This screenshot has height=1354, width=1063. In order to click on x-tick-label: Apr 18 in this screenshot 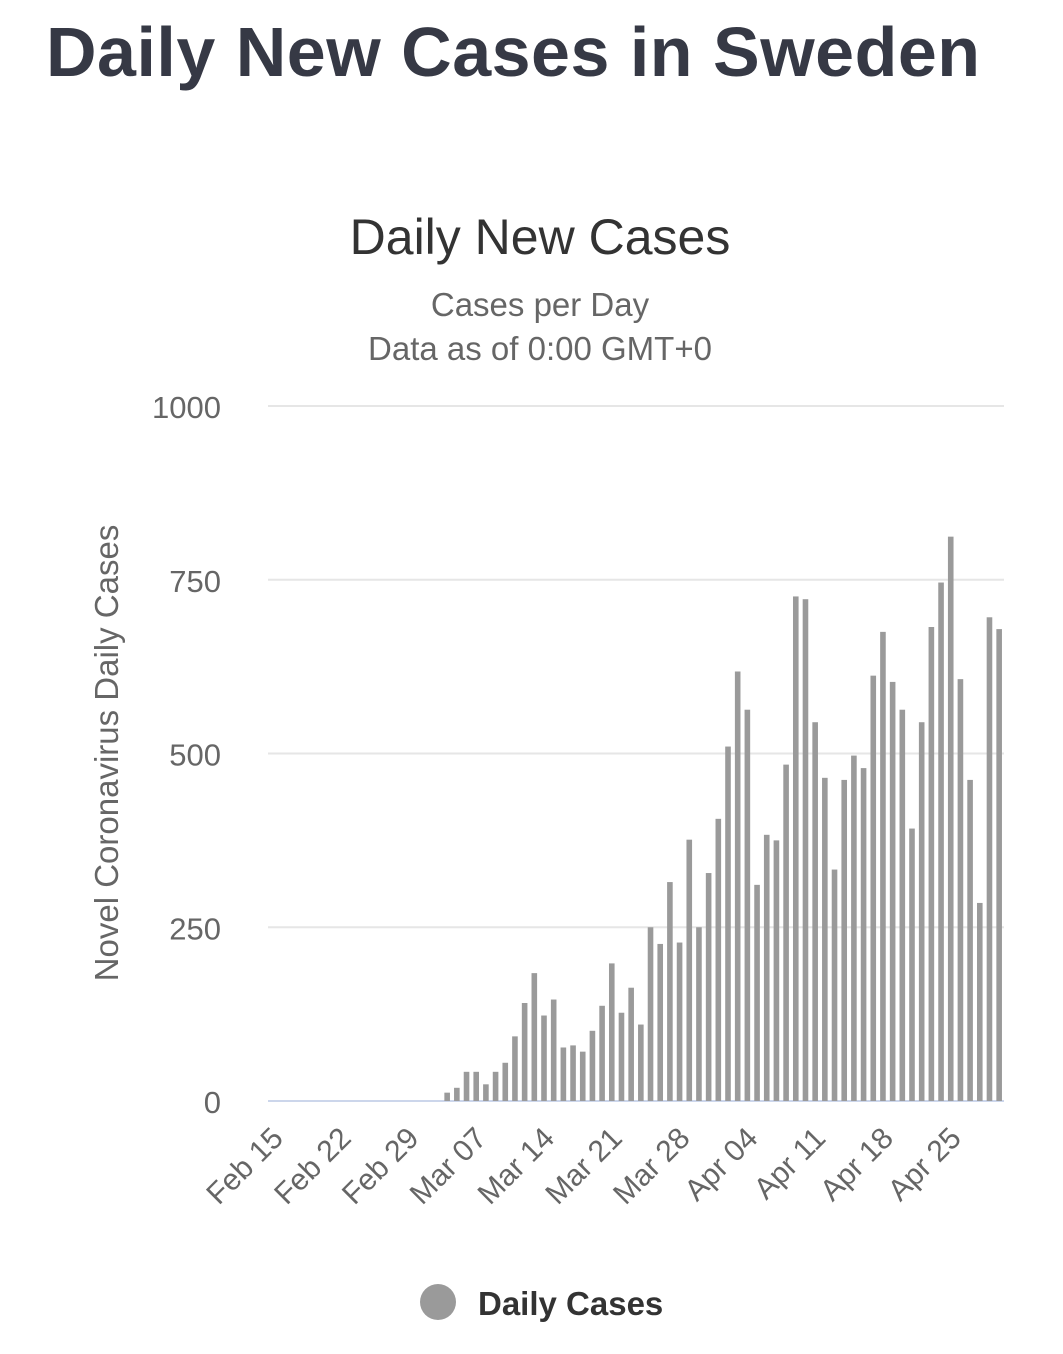, I will do `click(857, 1165)`.